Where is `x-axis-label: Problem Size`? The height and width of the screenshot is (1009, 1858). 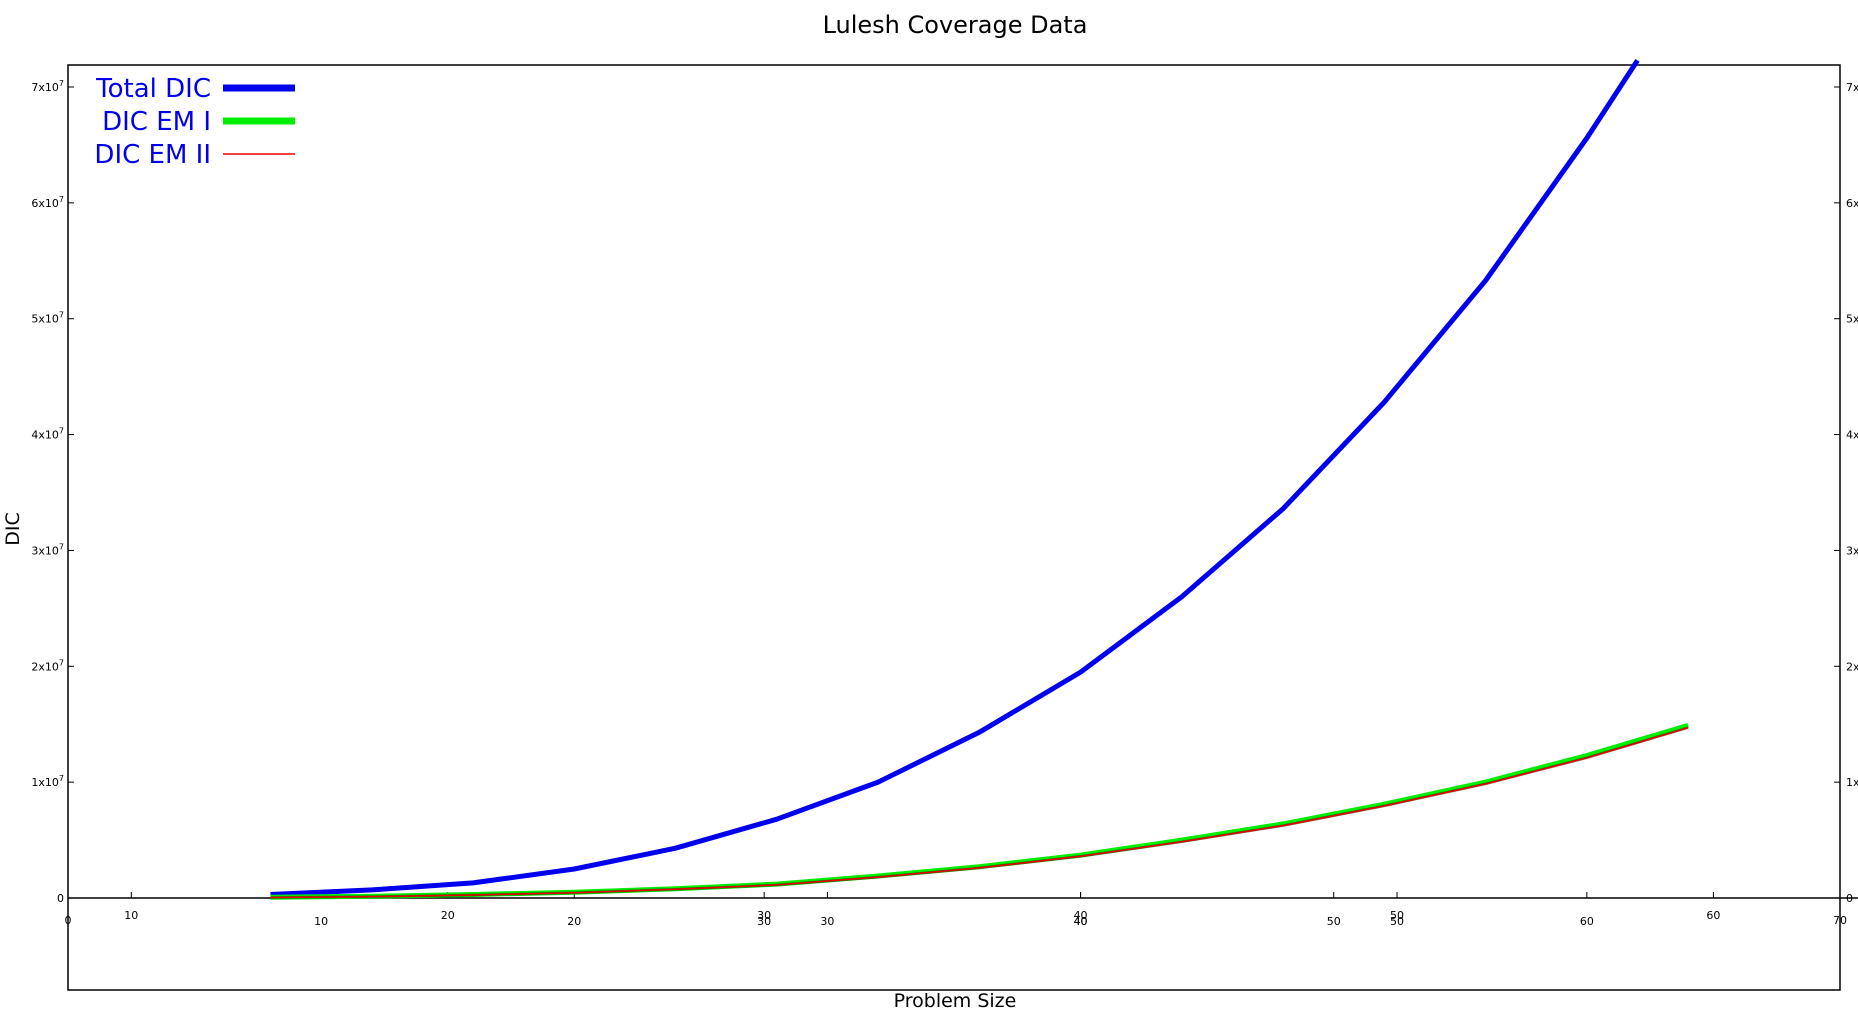
x-axis-label: Problem Size is located at coordinates (955, 999).